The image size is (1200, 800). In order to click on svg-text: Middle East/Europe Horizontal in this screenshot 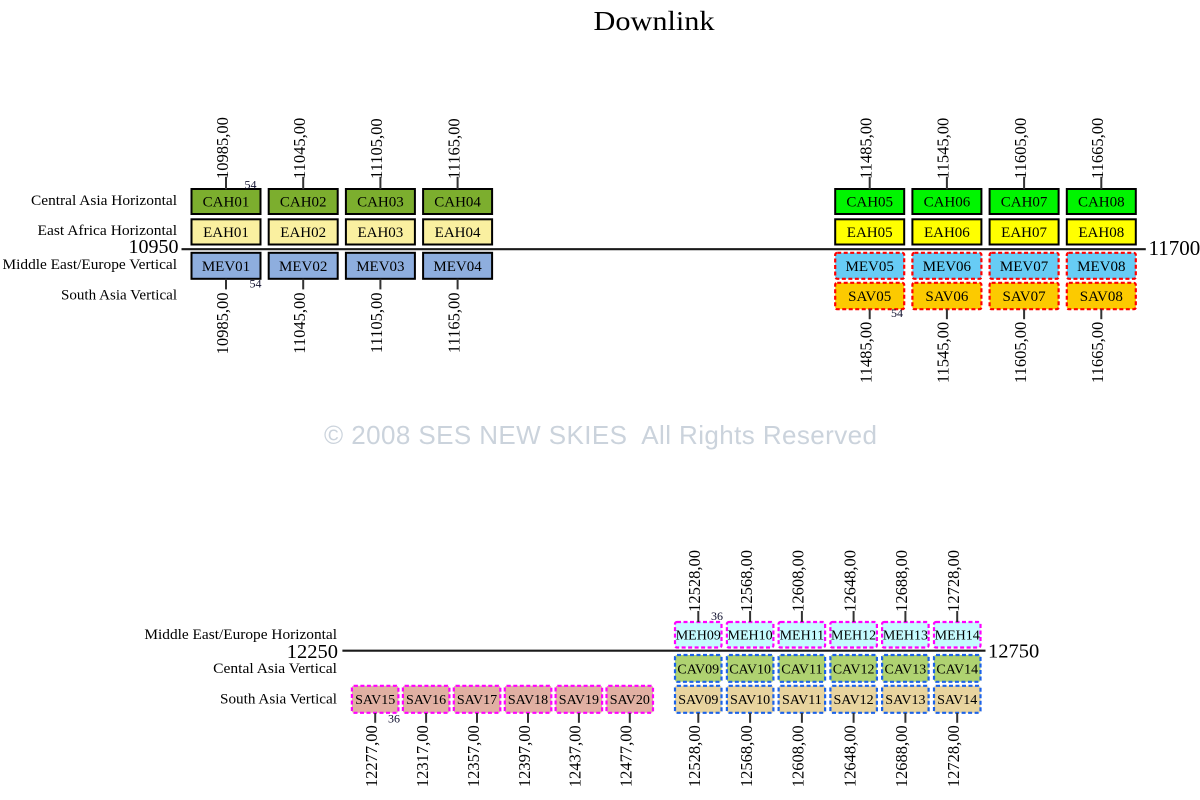, I will do `click(240, 635)`.